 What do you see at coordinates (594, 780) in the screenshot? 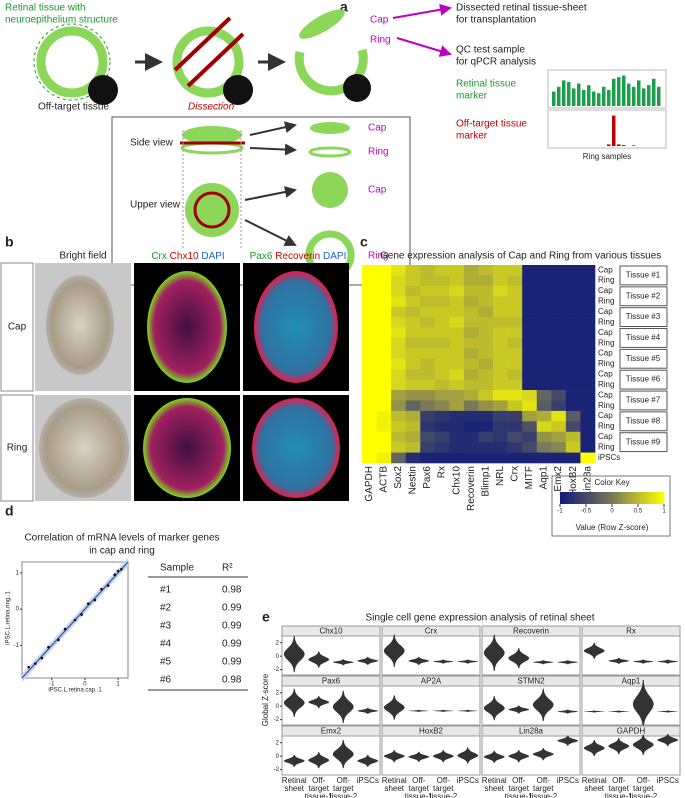
I see `x-label: Retinal` at bounding box center [594, 780].